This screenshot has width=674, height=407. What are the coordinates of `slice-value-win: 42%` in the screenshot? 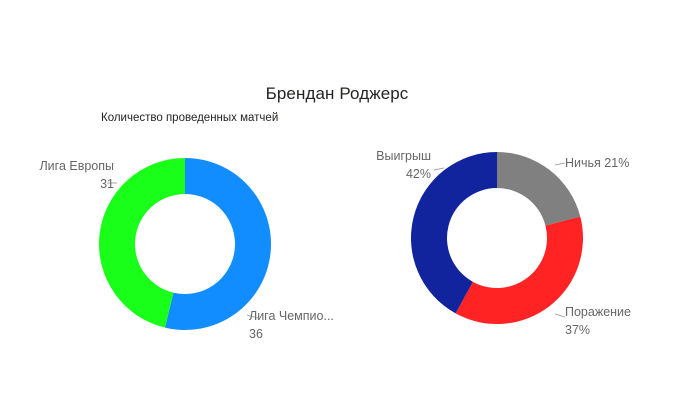 It's located at (418, 174).